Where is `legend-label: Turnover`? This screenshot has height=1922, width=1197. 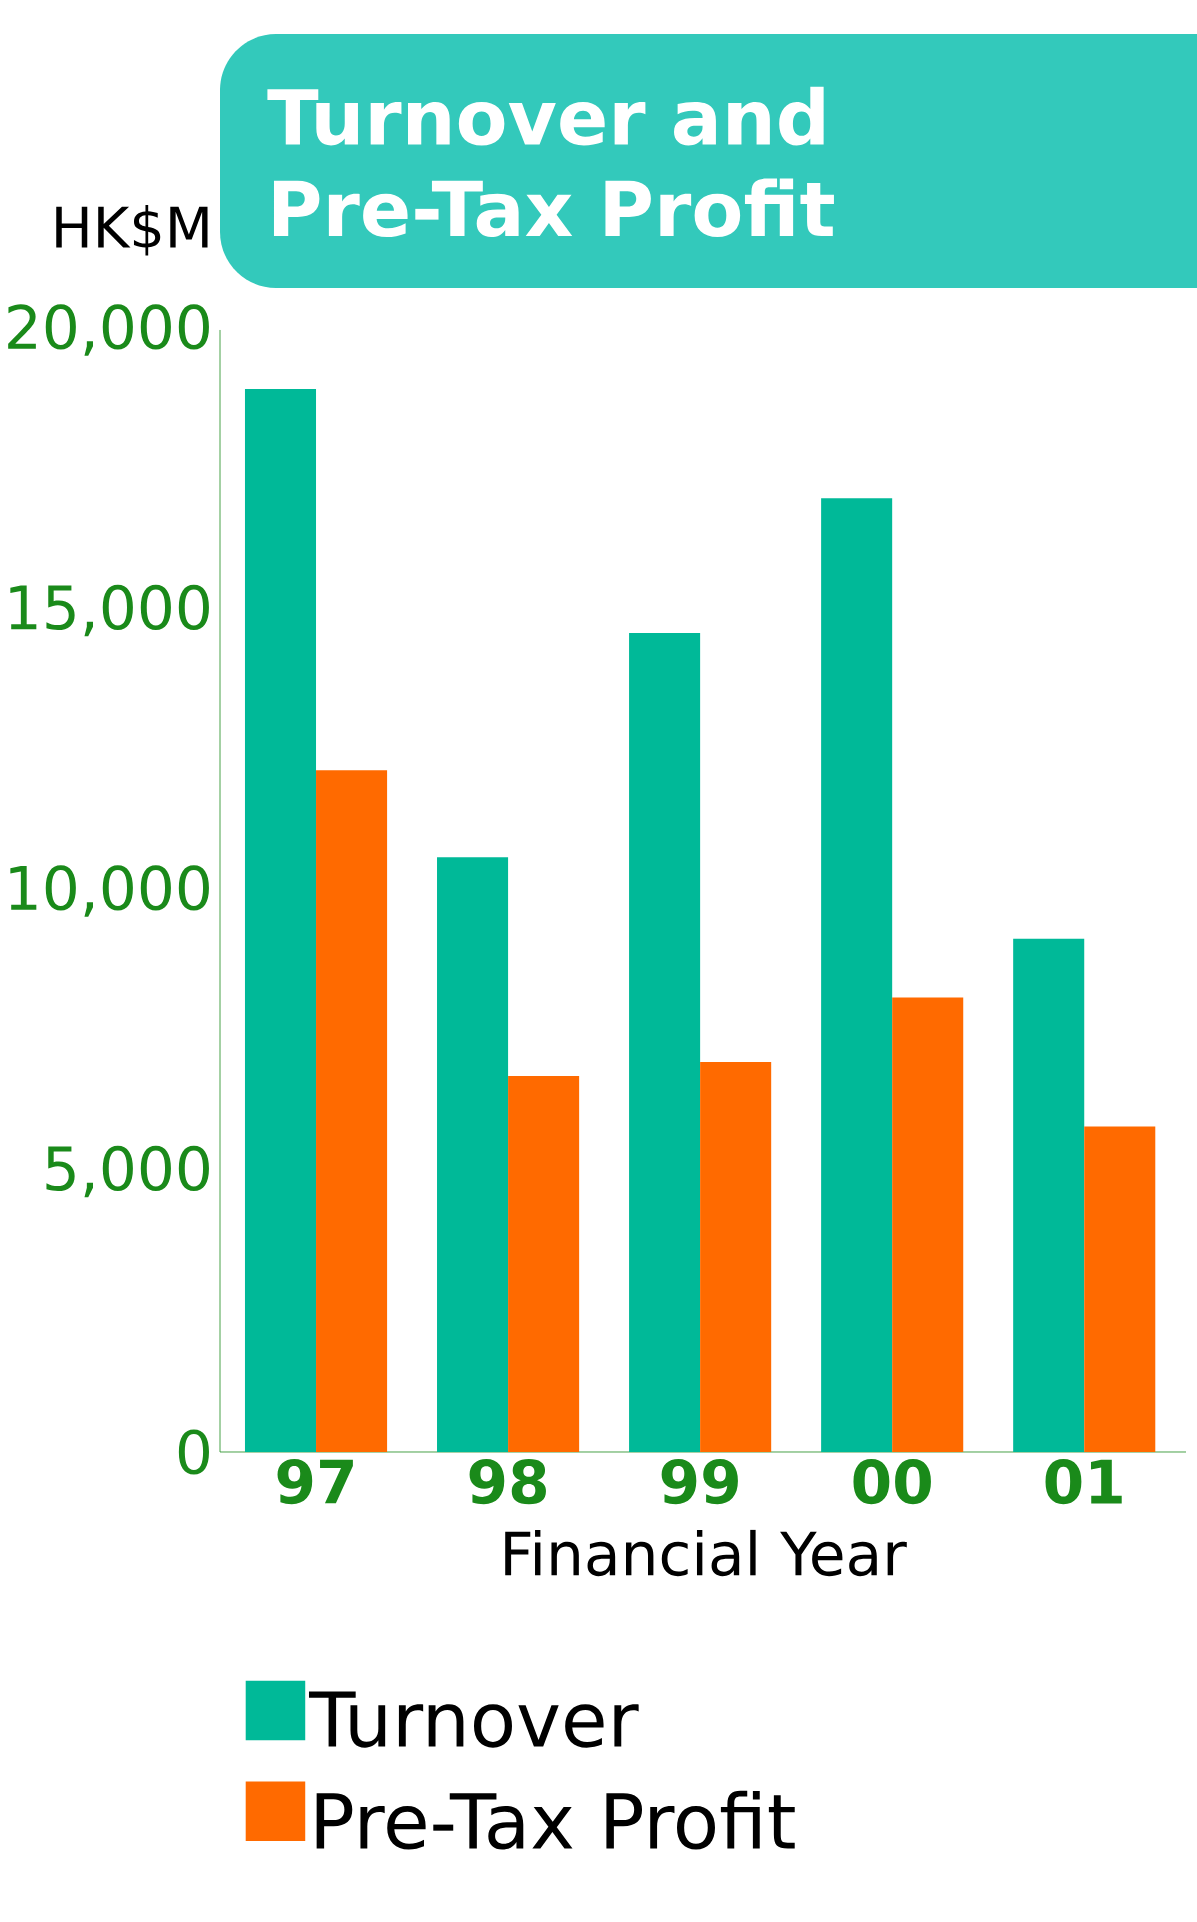
legend-label: Turnover is located at coordinates (473, 1719).